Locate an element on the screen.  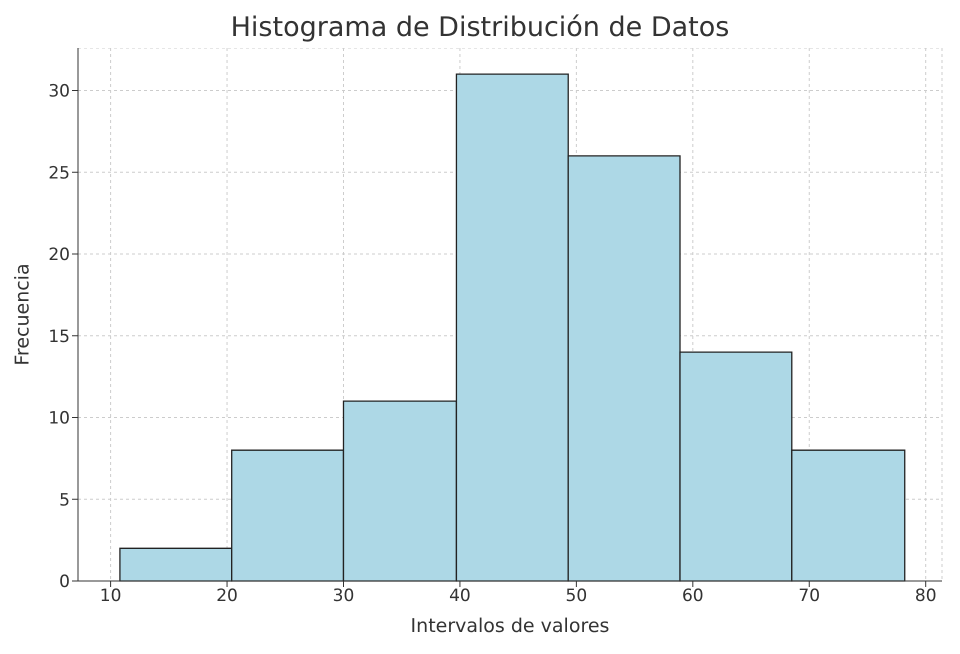
y-tick-label: 25 is located at coordinates (59, 173).